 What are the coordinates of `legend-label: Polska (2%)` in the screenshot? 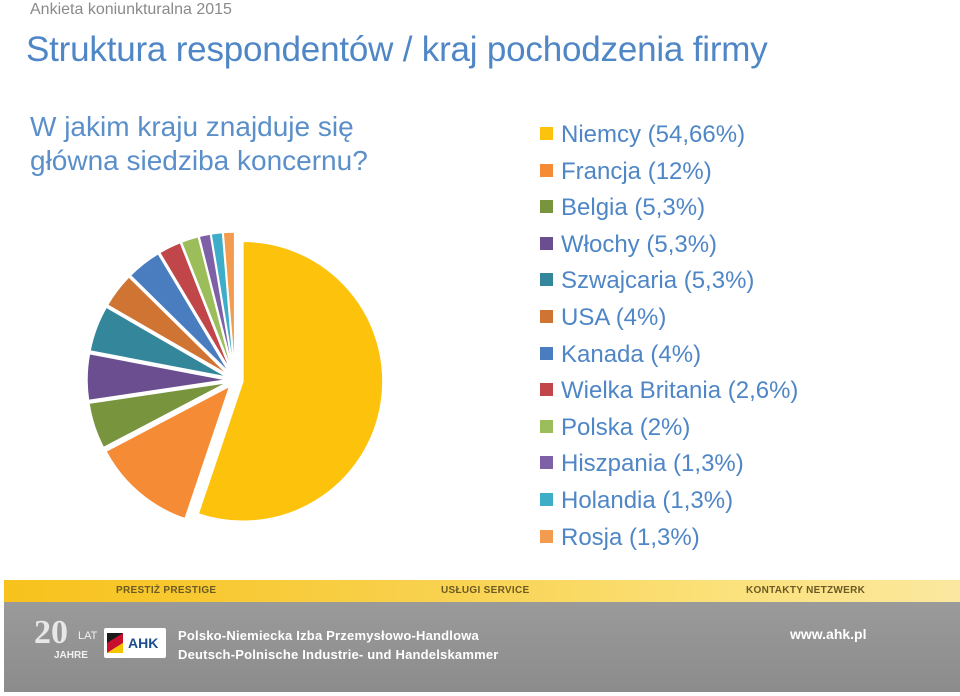 It's located at (626, 427).